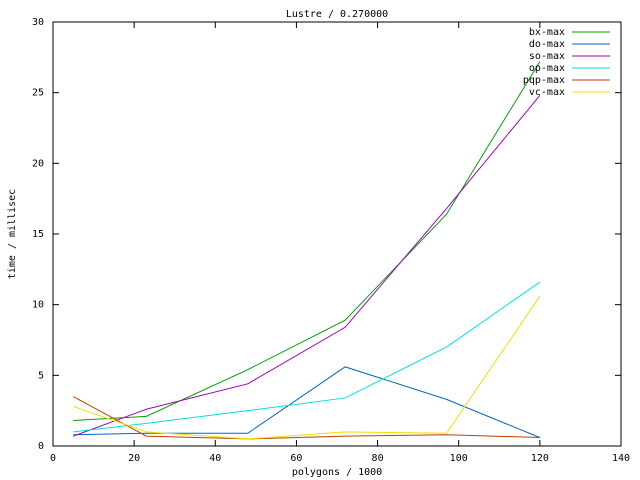 This screenshot has width=640, height=480. What do you see at coordinates (215, 458) in the screenshot?
I see `x-tick-label: 40` at bounding box center [215, 458].